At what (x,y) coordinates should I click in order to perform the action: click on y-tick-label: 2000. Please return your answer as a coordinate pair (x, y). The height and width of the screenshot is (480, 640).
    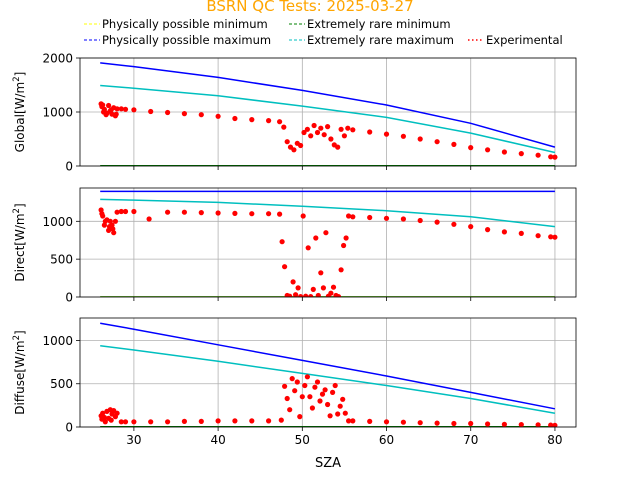
    Looking at the image, I should click on (57, 59).